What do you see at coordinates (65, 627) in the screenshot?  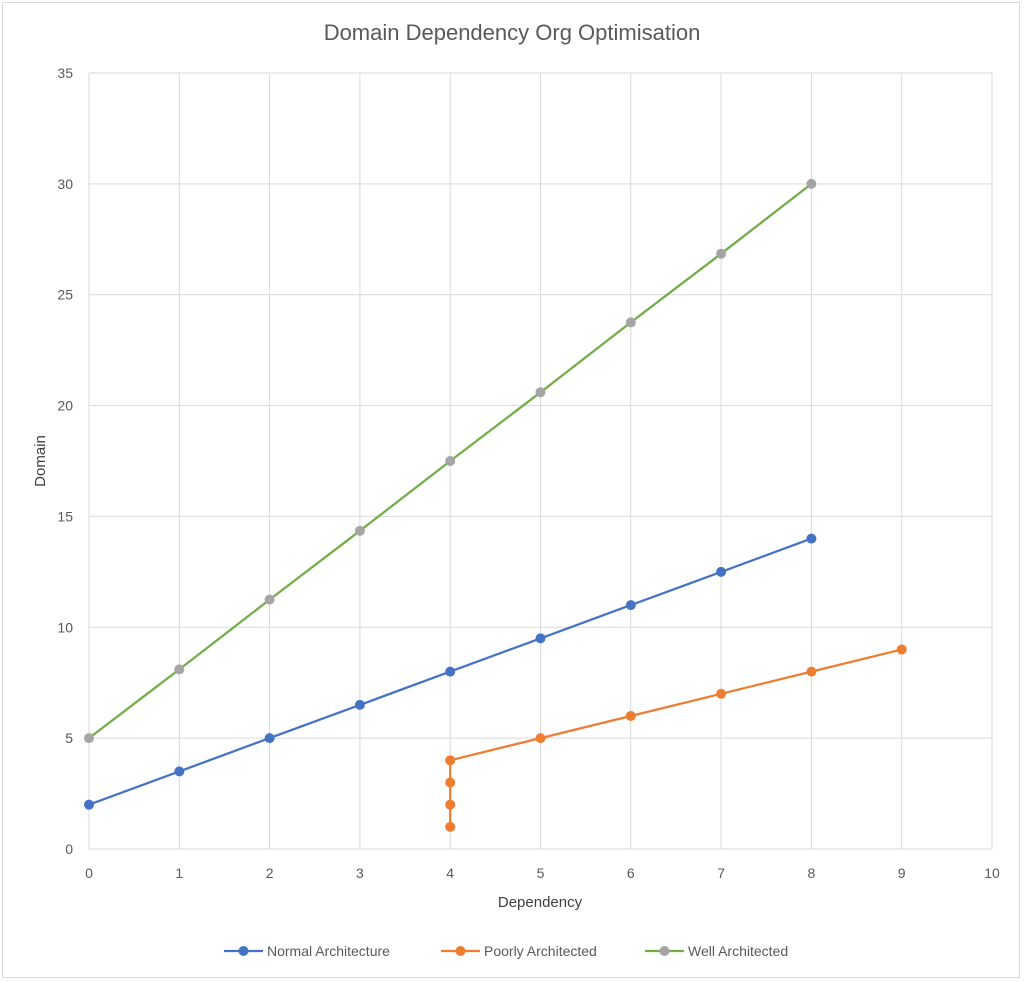 I see `y-tick-label: 10` at bounding box center [65, 627].